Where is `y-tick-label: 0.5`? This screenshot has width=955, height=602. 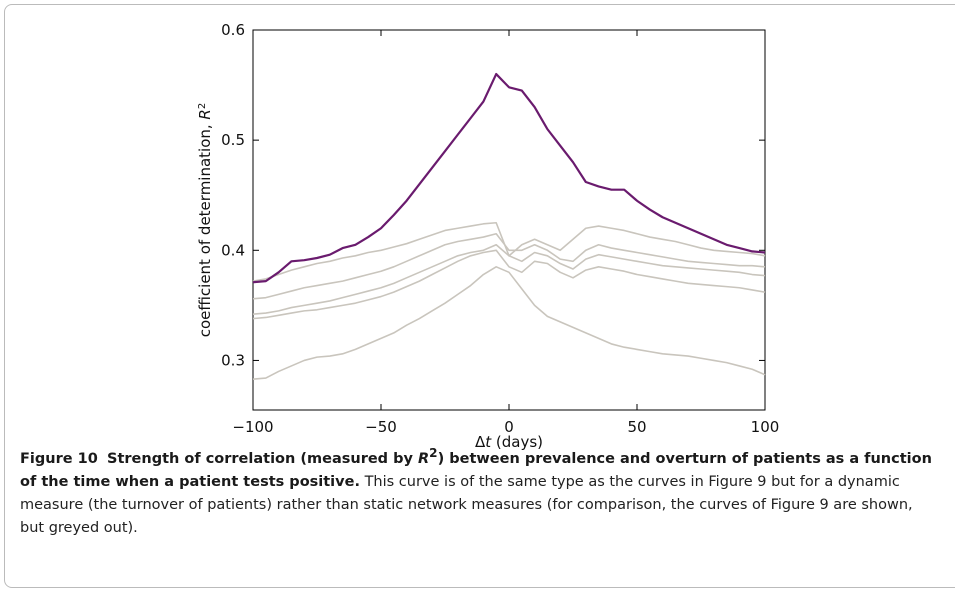
y-tick-label: 0.5 is located at coordinates (233, 140).